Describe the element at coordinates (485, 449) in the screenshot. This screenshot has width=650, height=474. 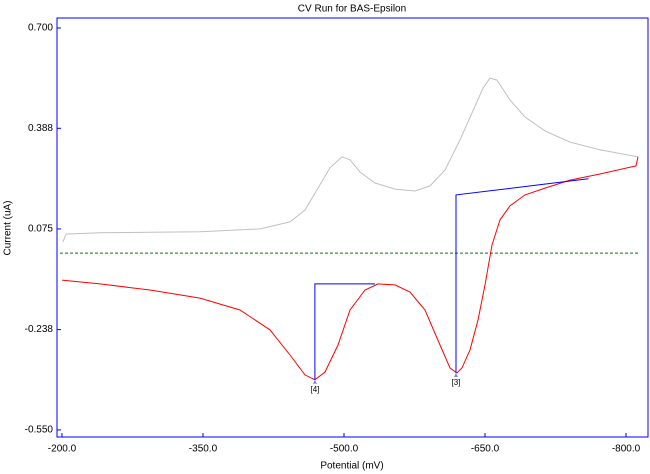
I see `x-tick-label: -650.0` at that location.